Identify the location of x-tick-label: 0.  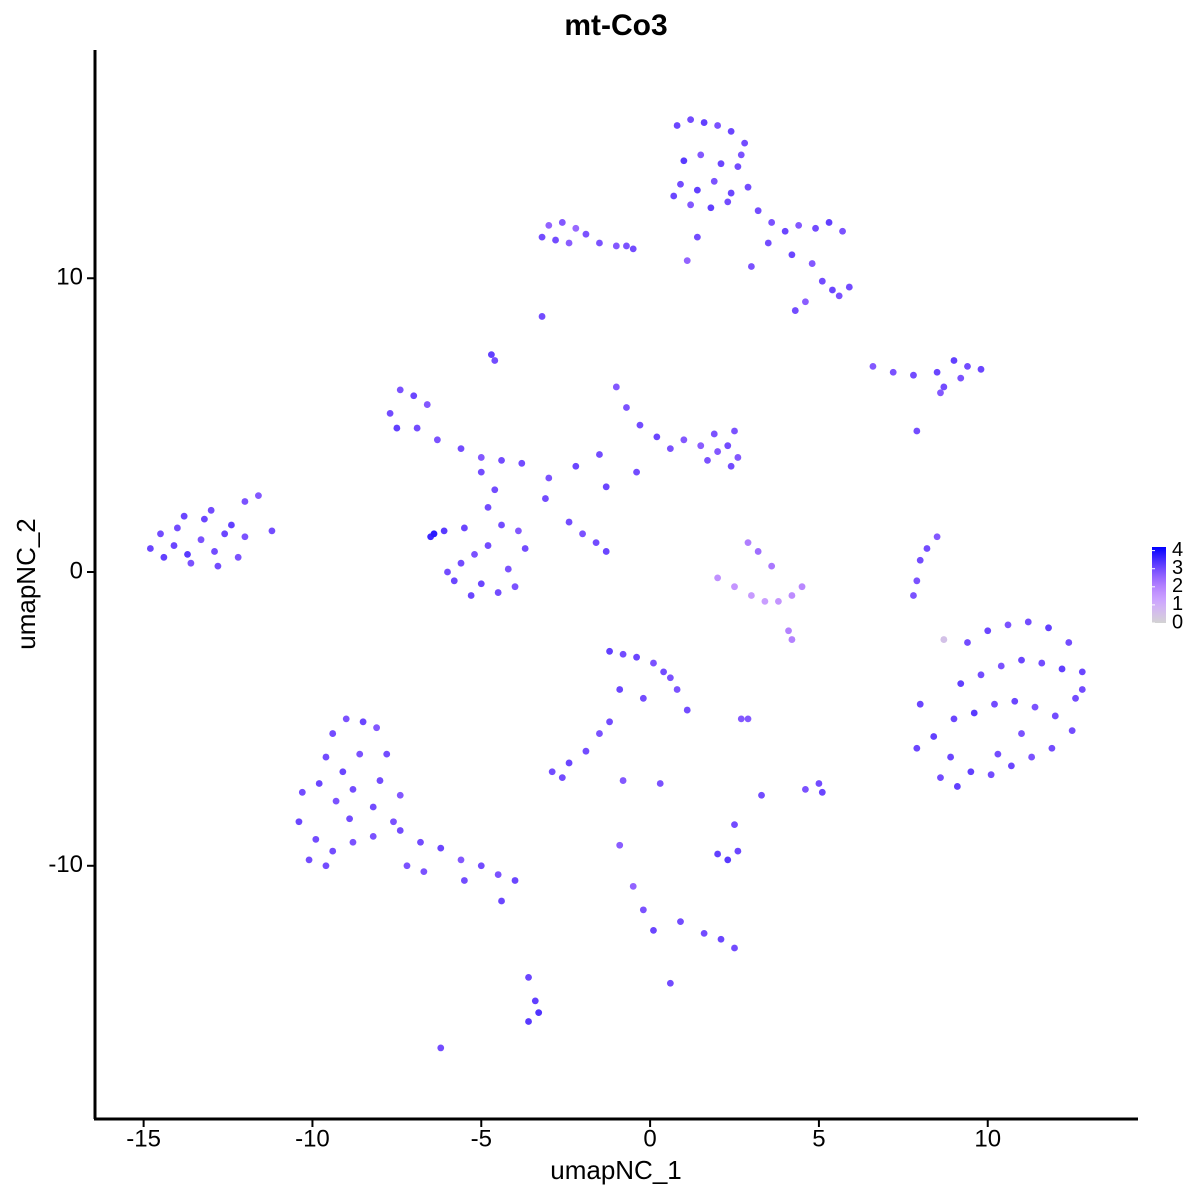
(649, 1138).